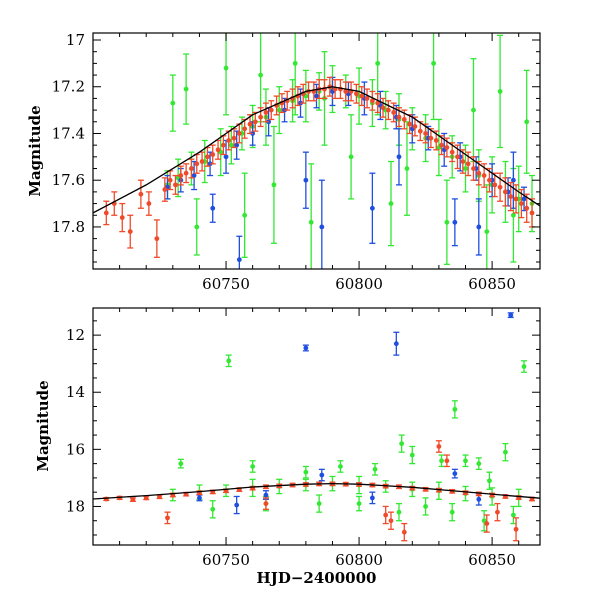 The width and height of the screenshot is (600, 604). Describe the element at coordinates (75, 449) in the screenshot. I see `y-tick-label: 16` at that location.